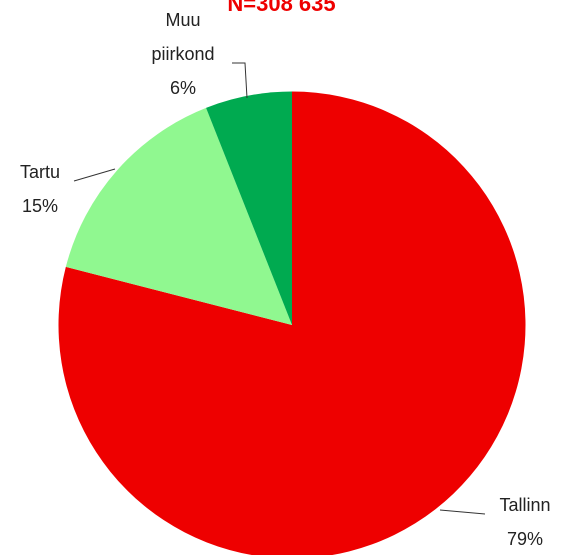  Describe the element at coordinates (40, 206) in the screenshot. I see `value-label: 15%` at that location.